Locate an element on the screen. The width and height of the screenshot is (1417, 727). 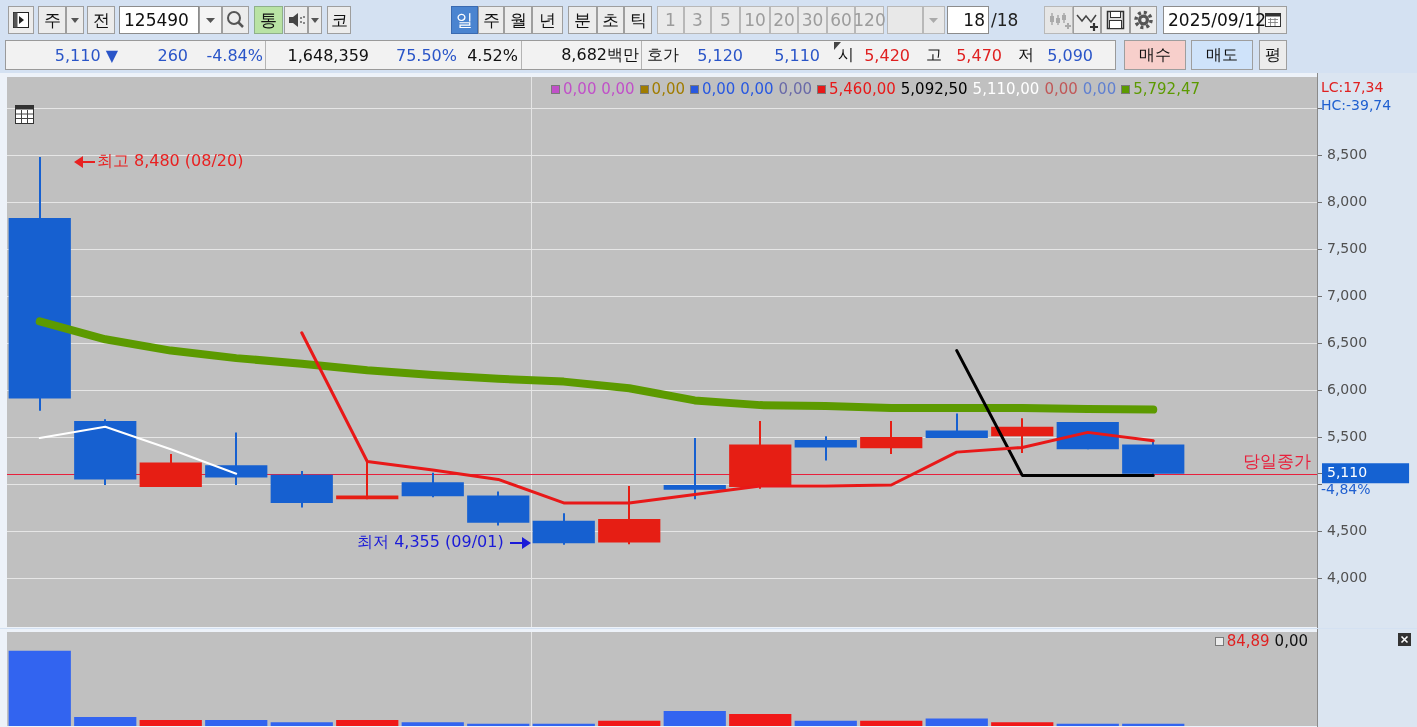
text: 125490 is located at coordinates (159, 20).